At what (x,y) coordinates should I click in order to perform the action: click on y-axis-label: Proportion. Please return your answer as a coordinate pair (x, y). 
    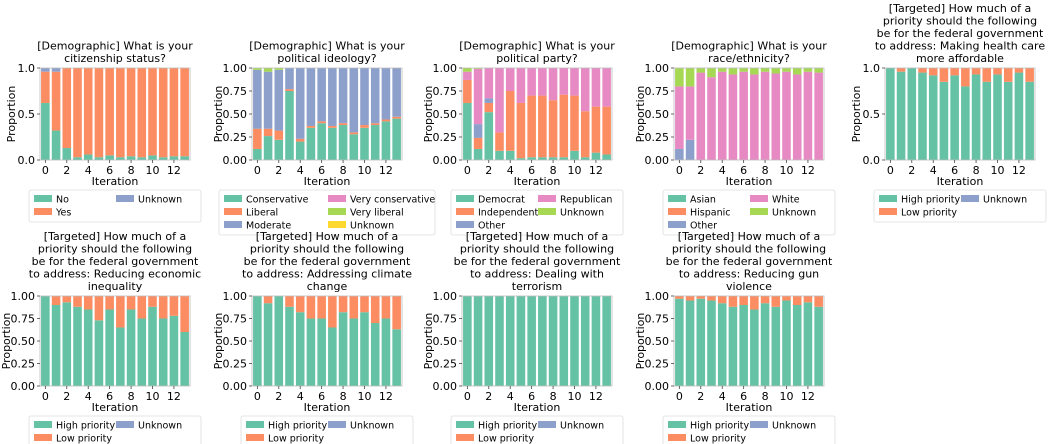
    Looking at the image, I should click on (856, 114).